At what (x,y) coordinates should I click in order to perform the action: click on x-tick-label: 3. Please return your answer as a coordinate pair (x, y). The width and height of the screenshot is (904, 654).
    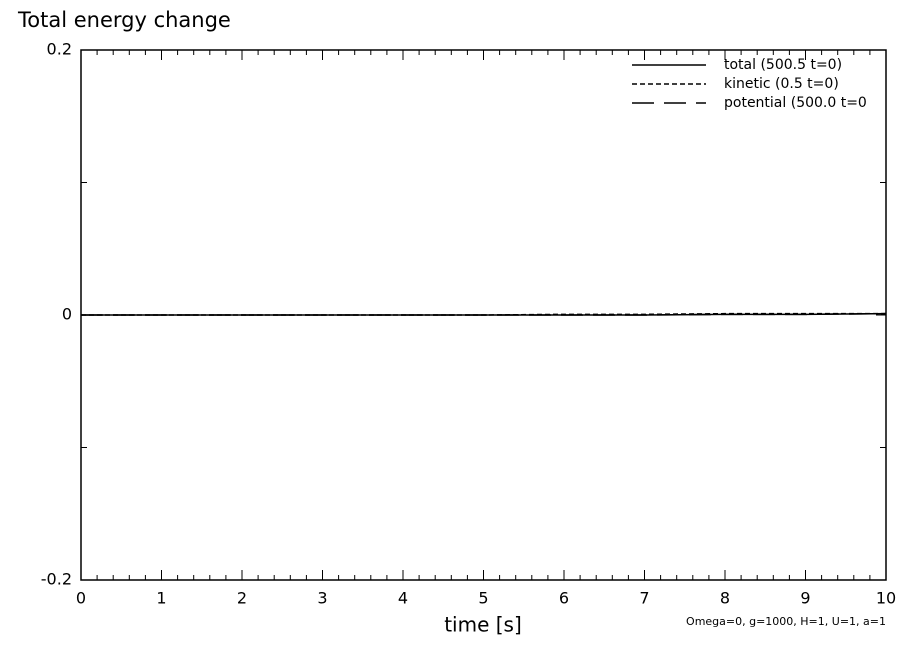
    Looking at the image, I should click on (322, 598).